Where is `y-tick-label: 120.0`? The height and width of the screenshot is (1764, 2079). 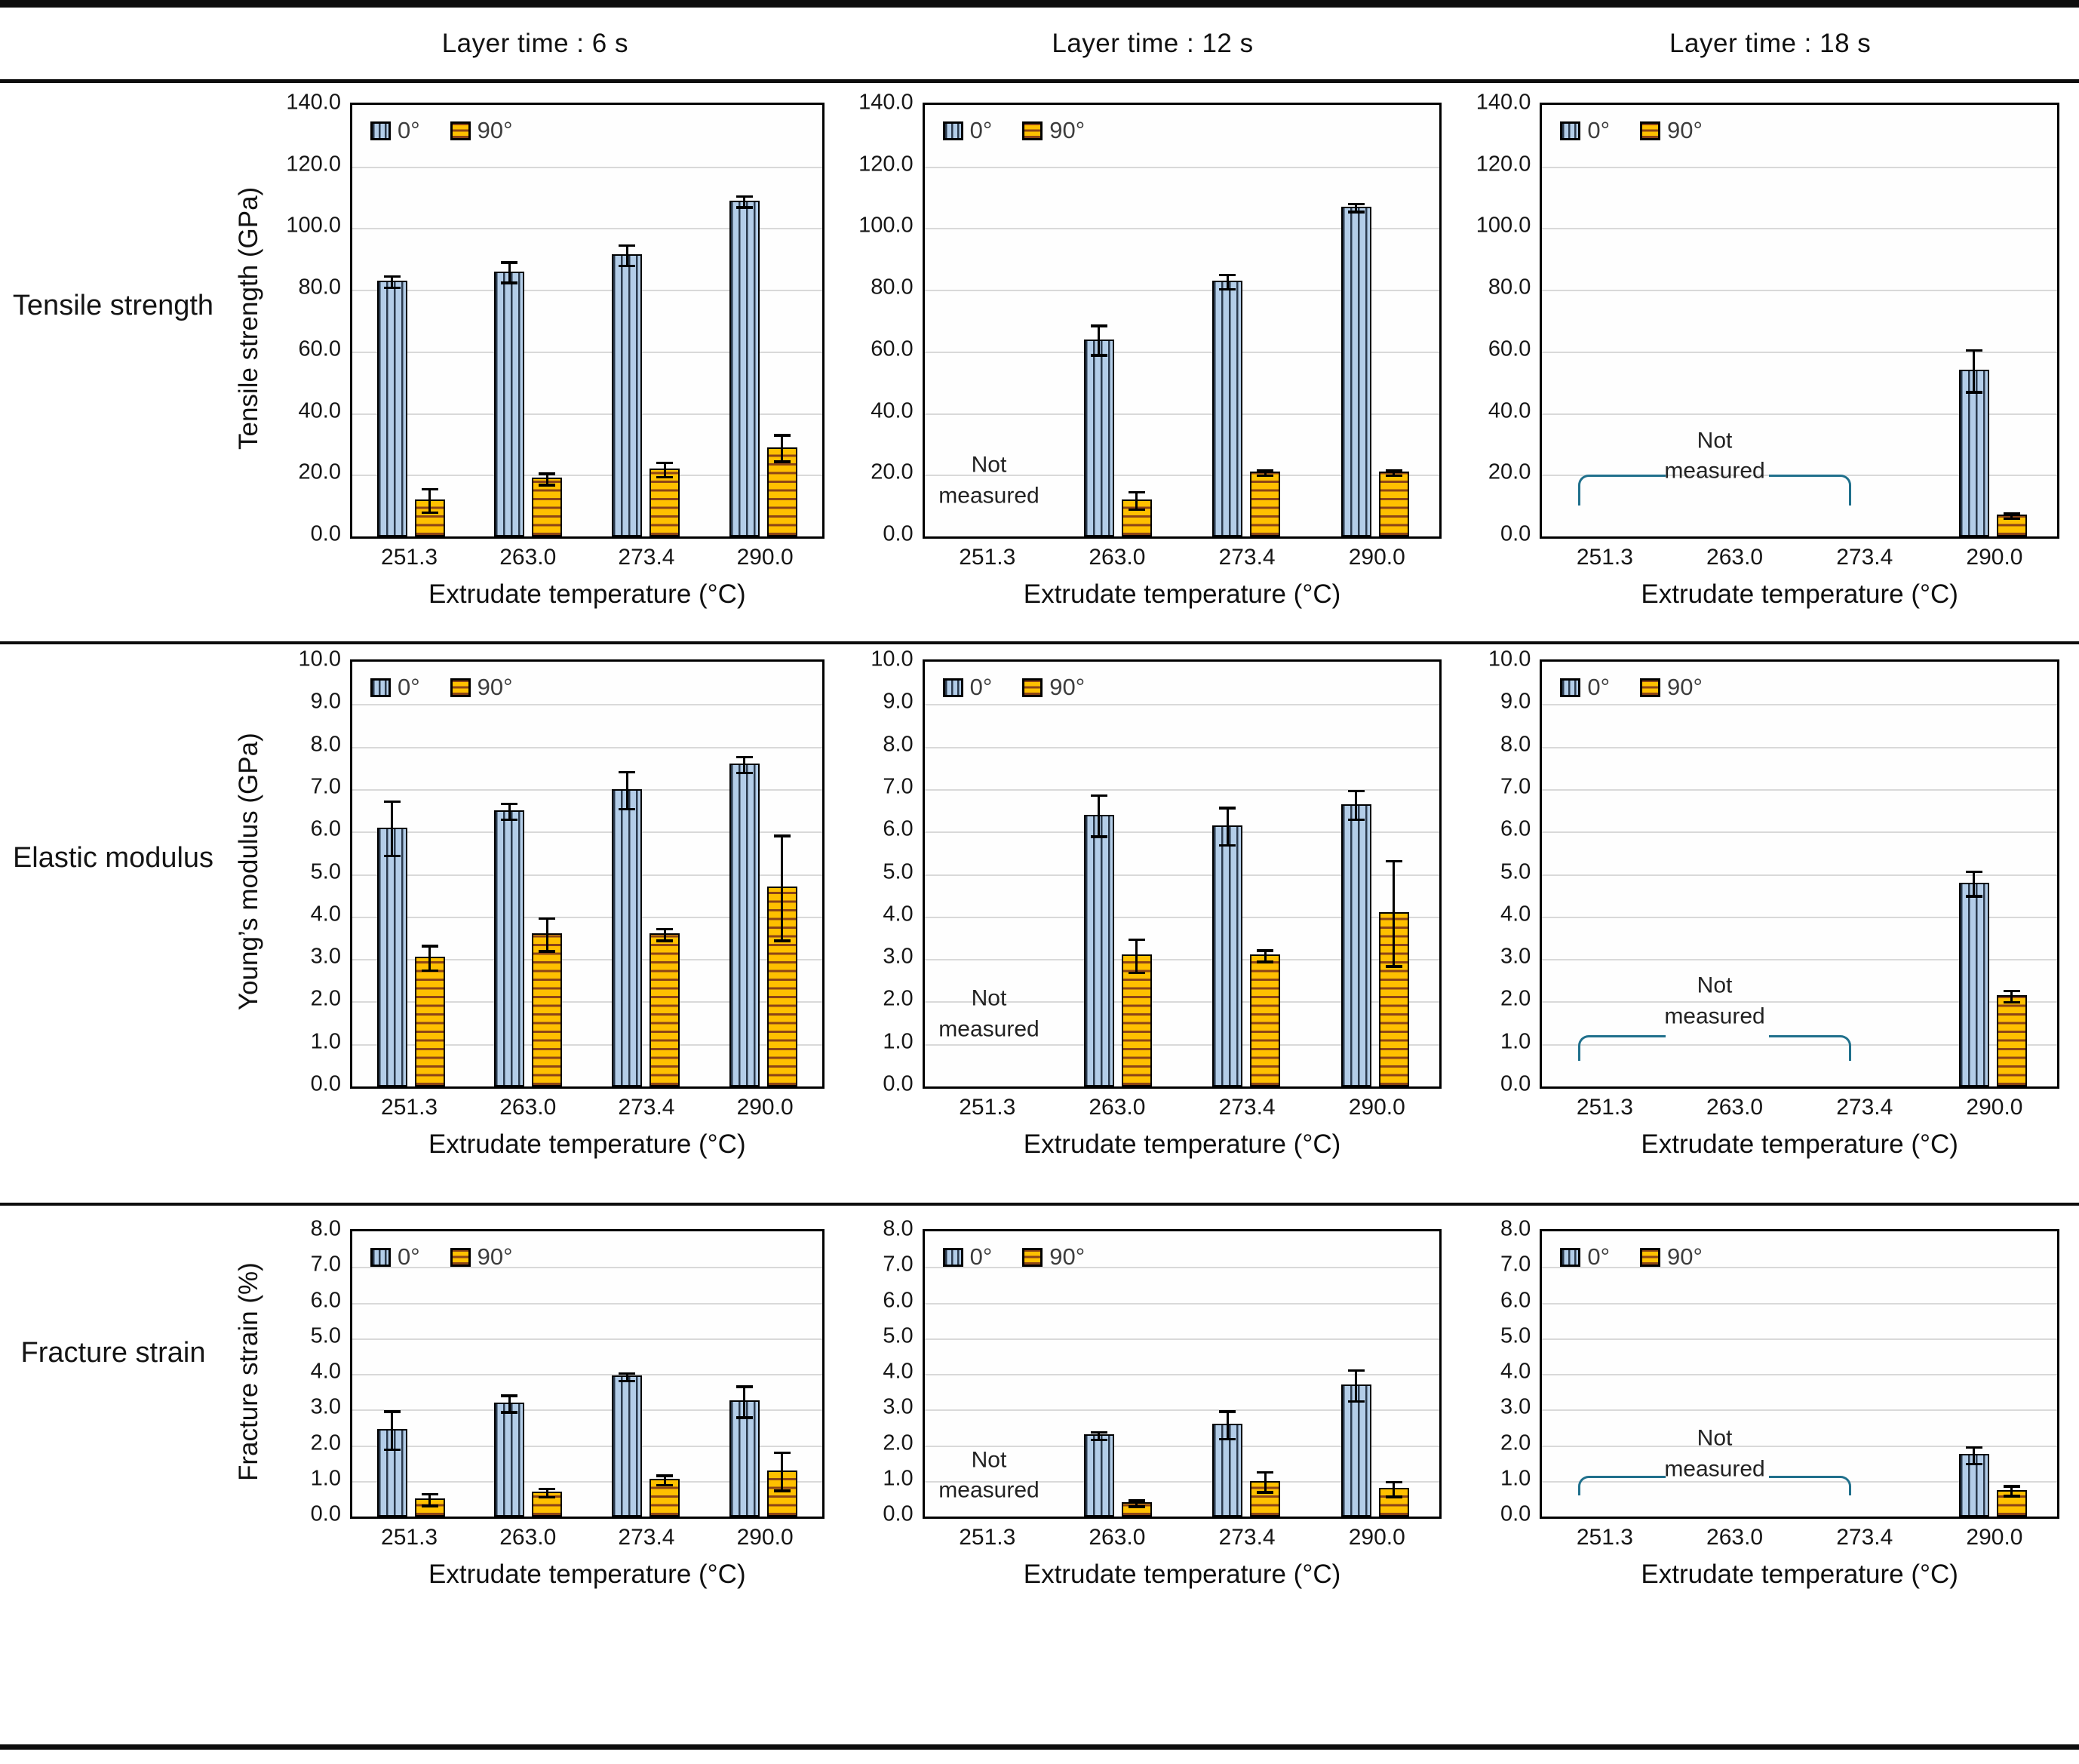 y-tick-label: 120.0 is located at coordinates (886, 164).